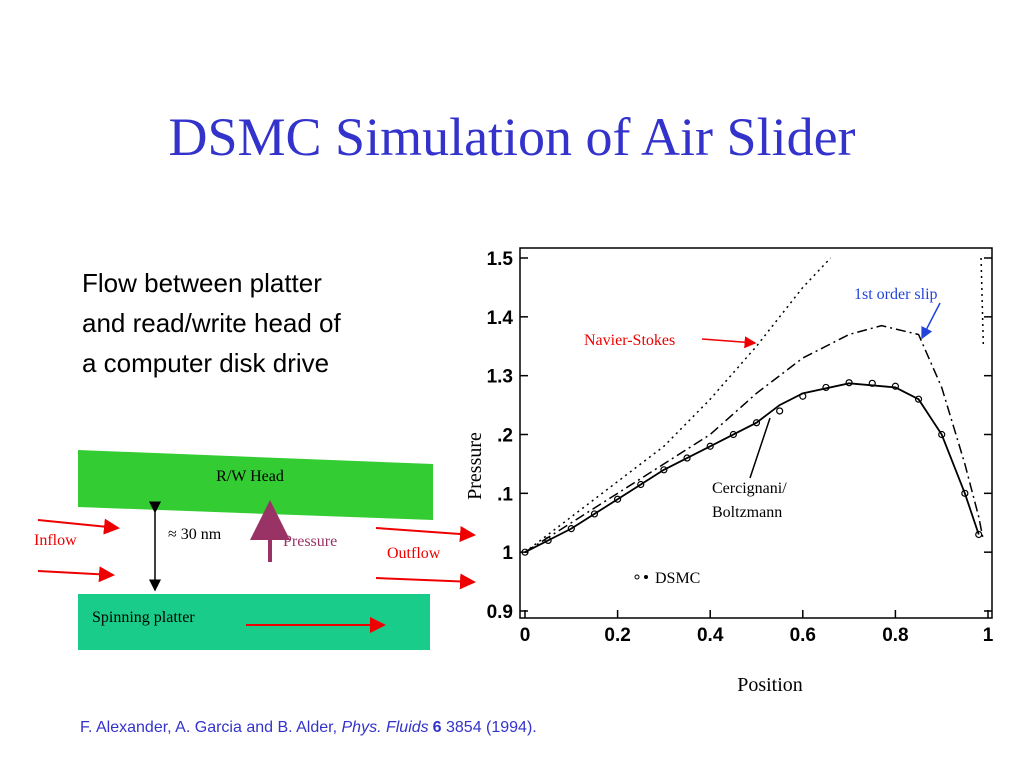 This screenshot has height=768, width=1024. Describe the element at coordinates (677, 578) in the screenshot. I see `series-annotation: DSMC` at that location.